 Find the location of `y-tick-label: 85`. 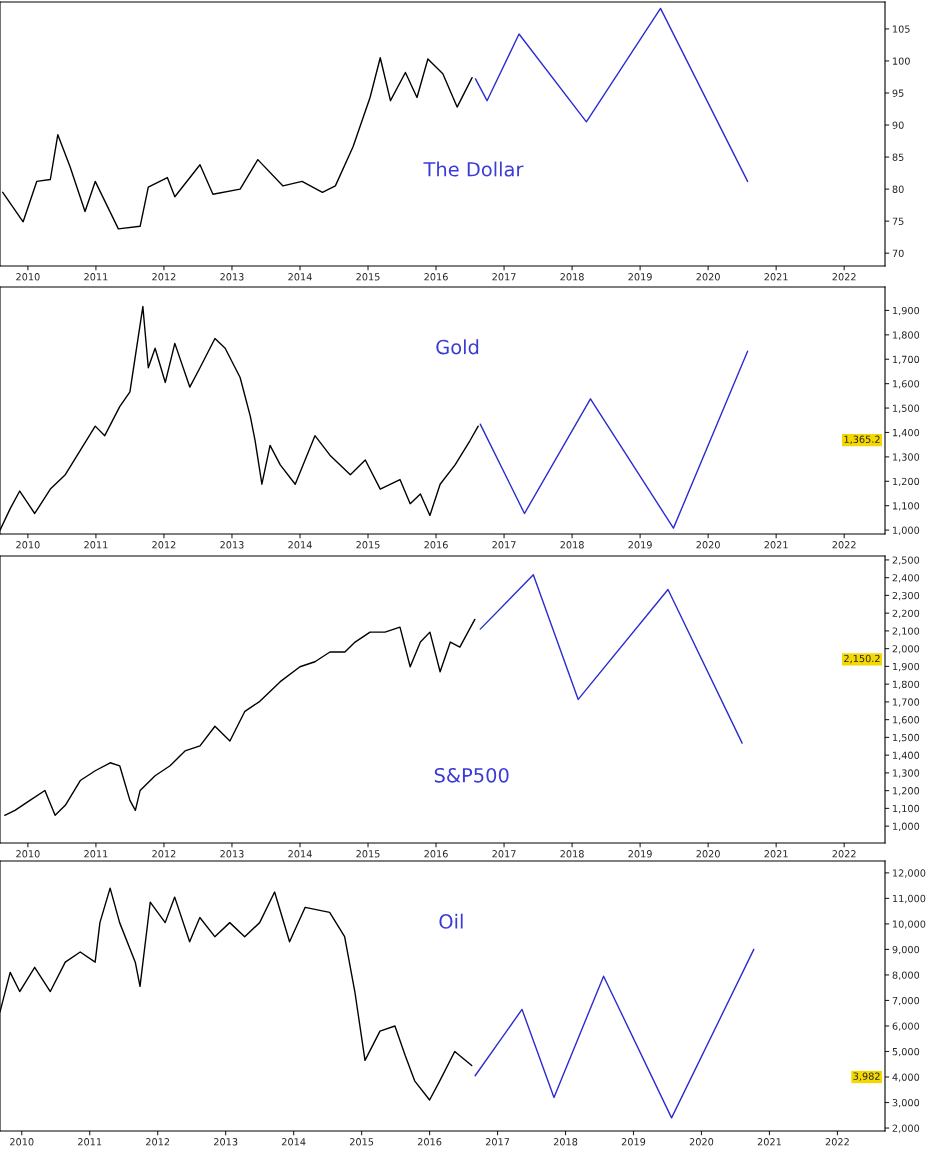

y-tick-label: 85 is located at coordinates (898, 157).